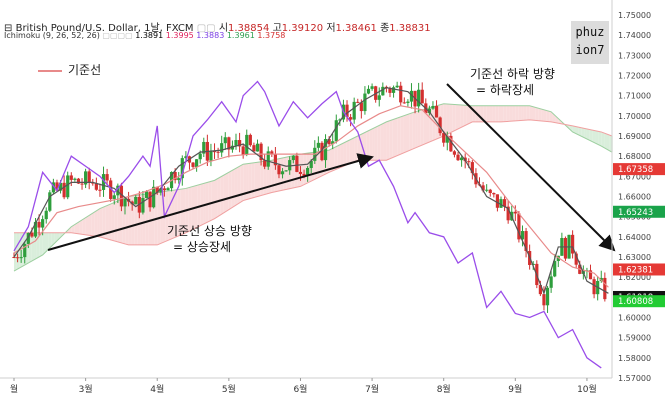 The width and height of the screenshot is (665, 402). Describe the element at coordinates (117, 35) in the screenshot. I see `indicator-buttons-icon: ▢▢▢▢` at that location.